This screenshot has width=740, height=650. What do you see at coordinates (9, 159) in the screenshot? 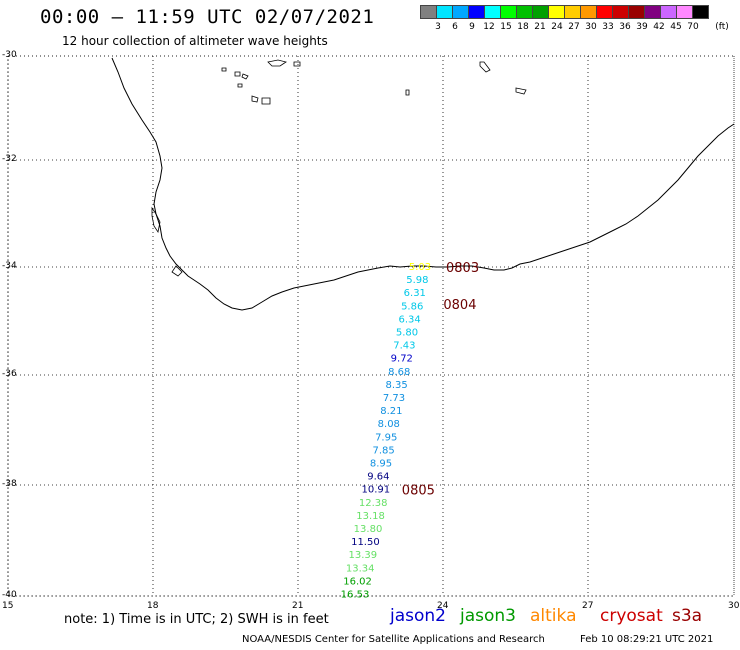
I see `latitude-tick-label: -32` at bounding box center [9, 159].